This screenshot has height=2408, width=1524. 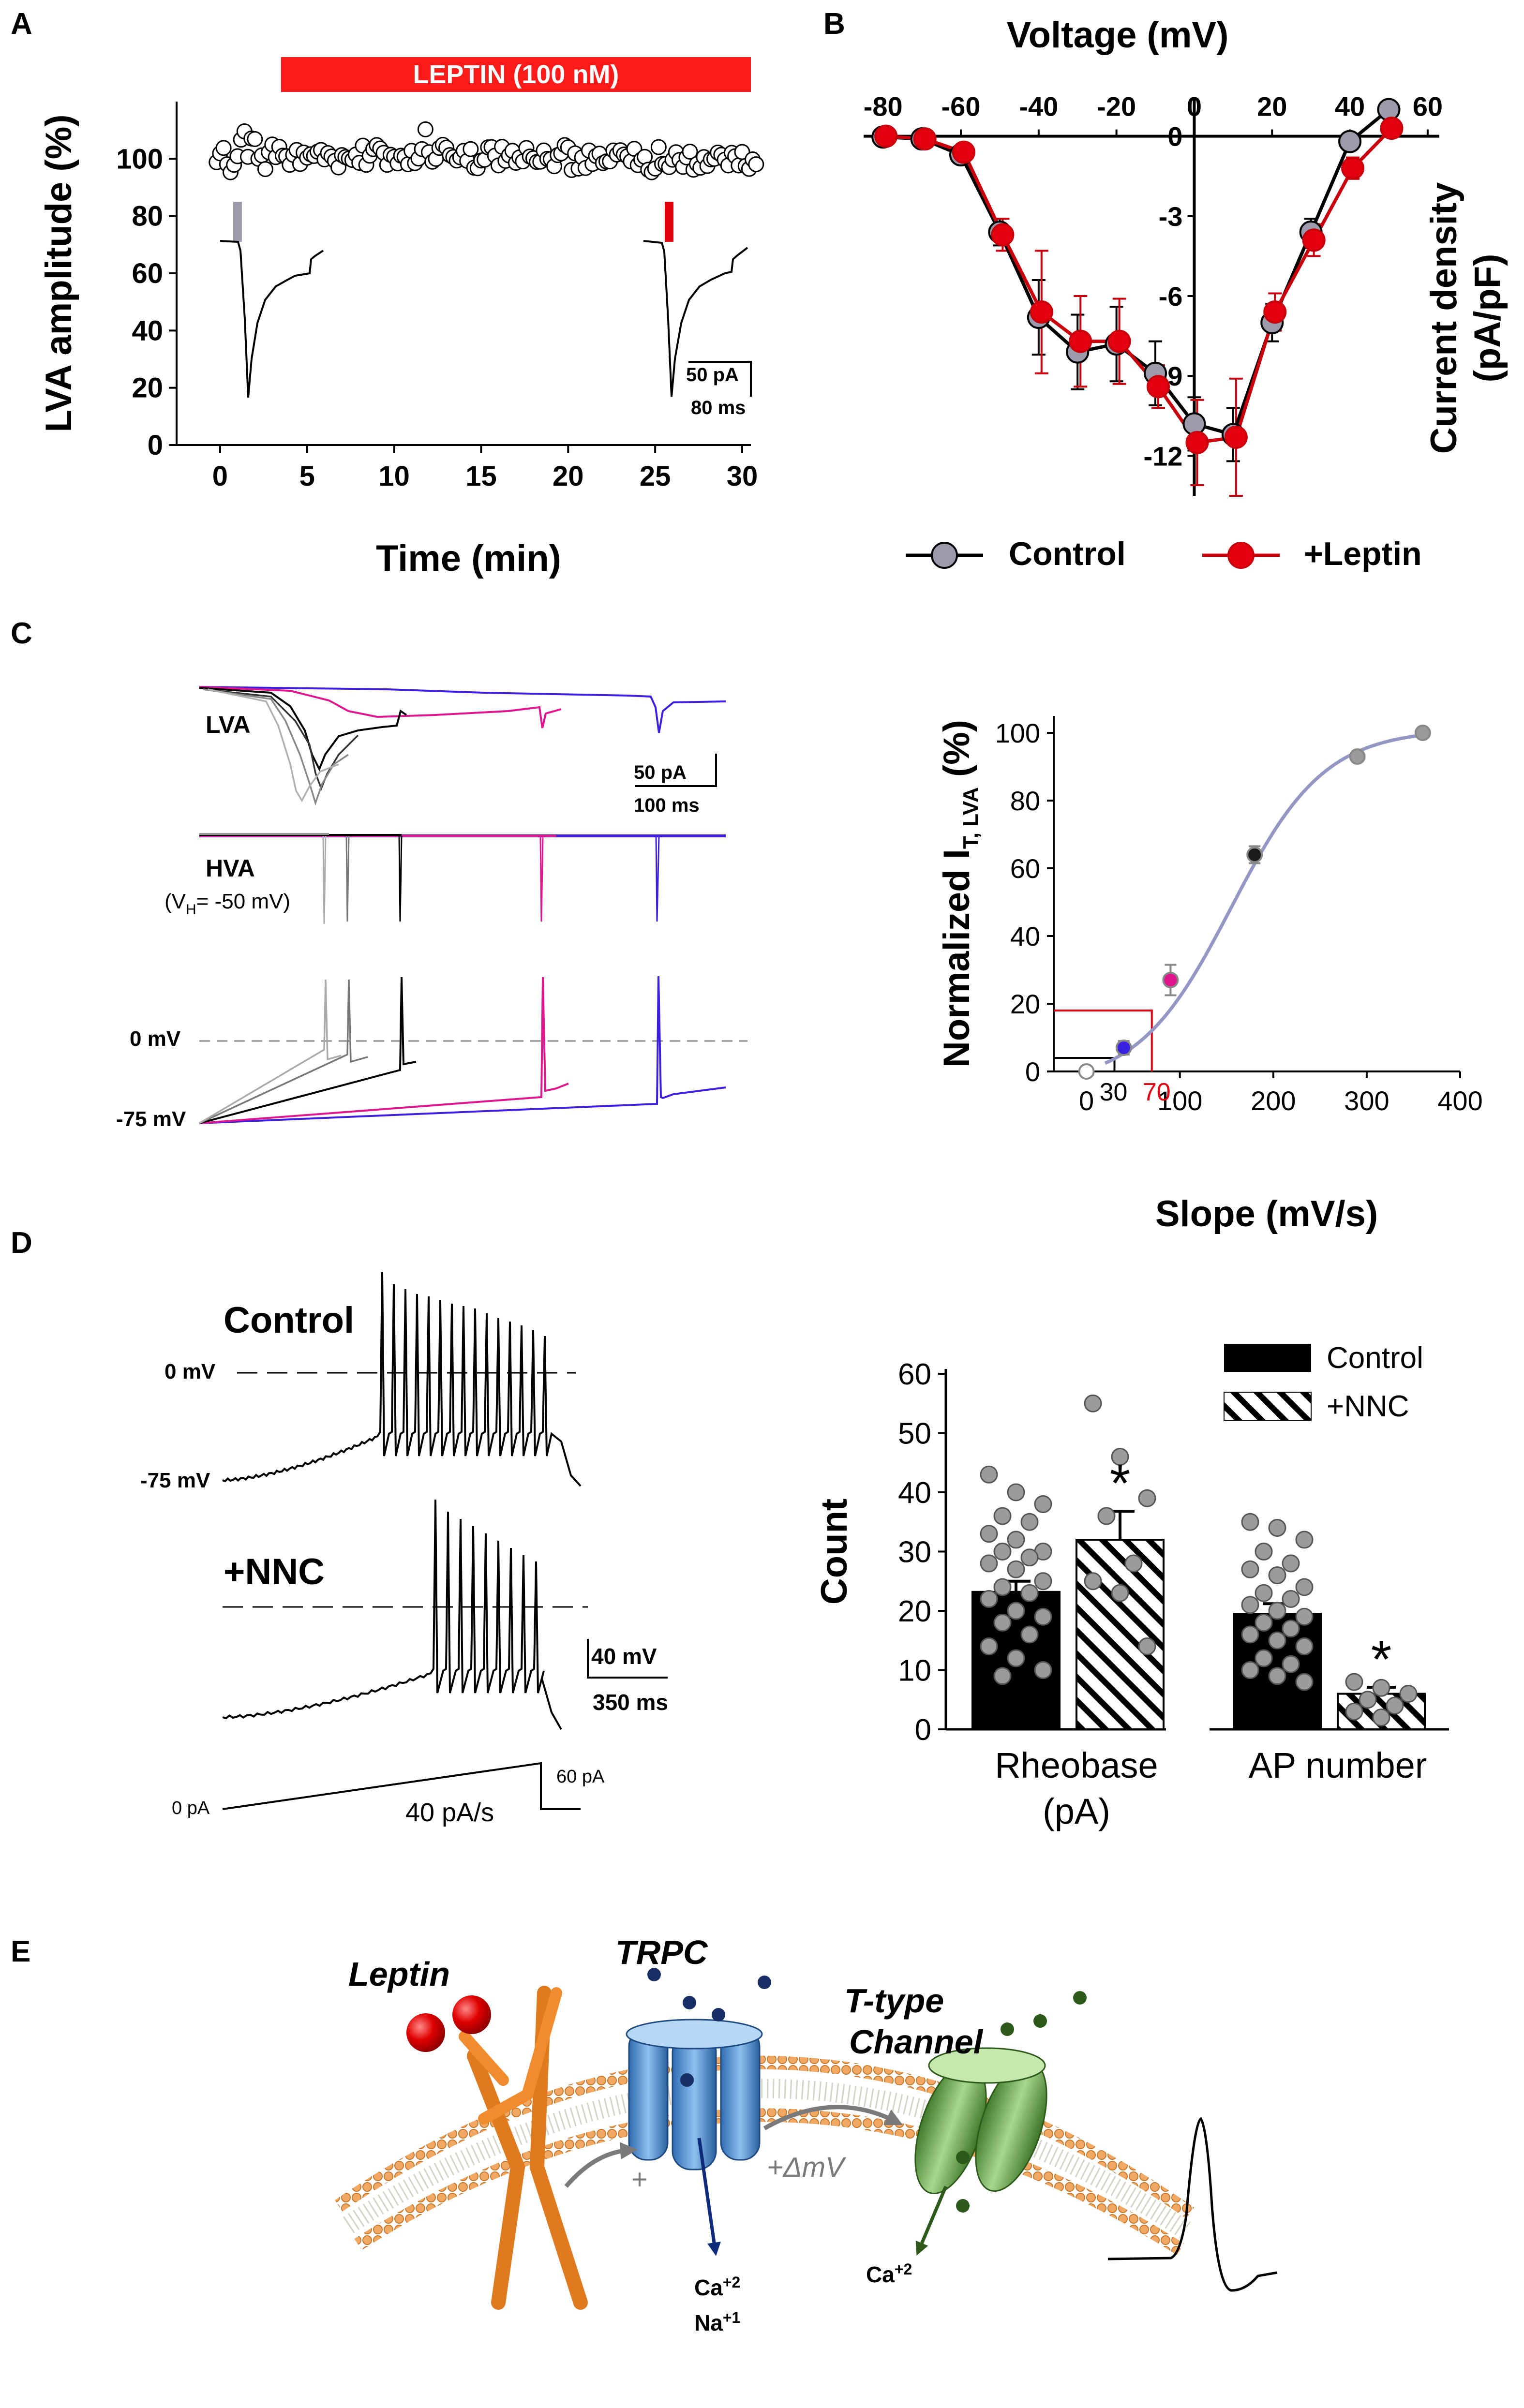 What do you see at coordinates (523, 2148) in the screenshot?
I see `leptin-receptor` at bounding box center [523, 2148].